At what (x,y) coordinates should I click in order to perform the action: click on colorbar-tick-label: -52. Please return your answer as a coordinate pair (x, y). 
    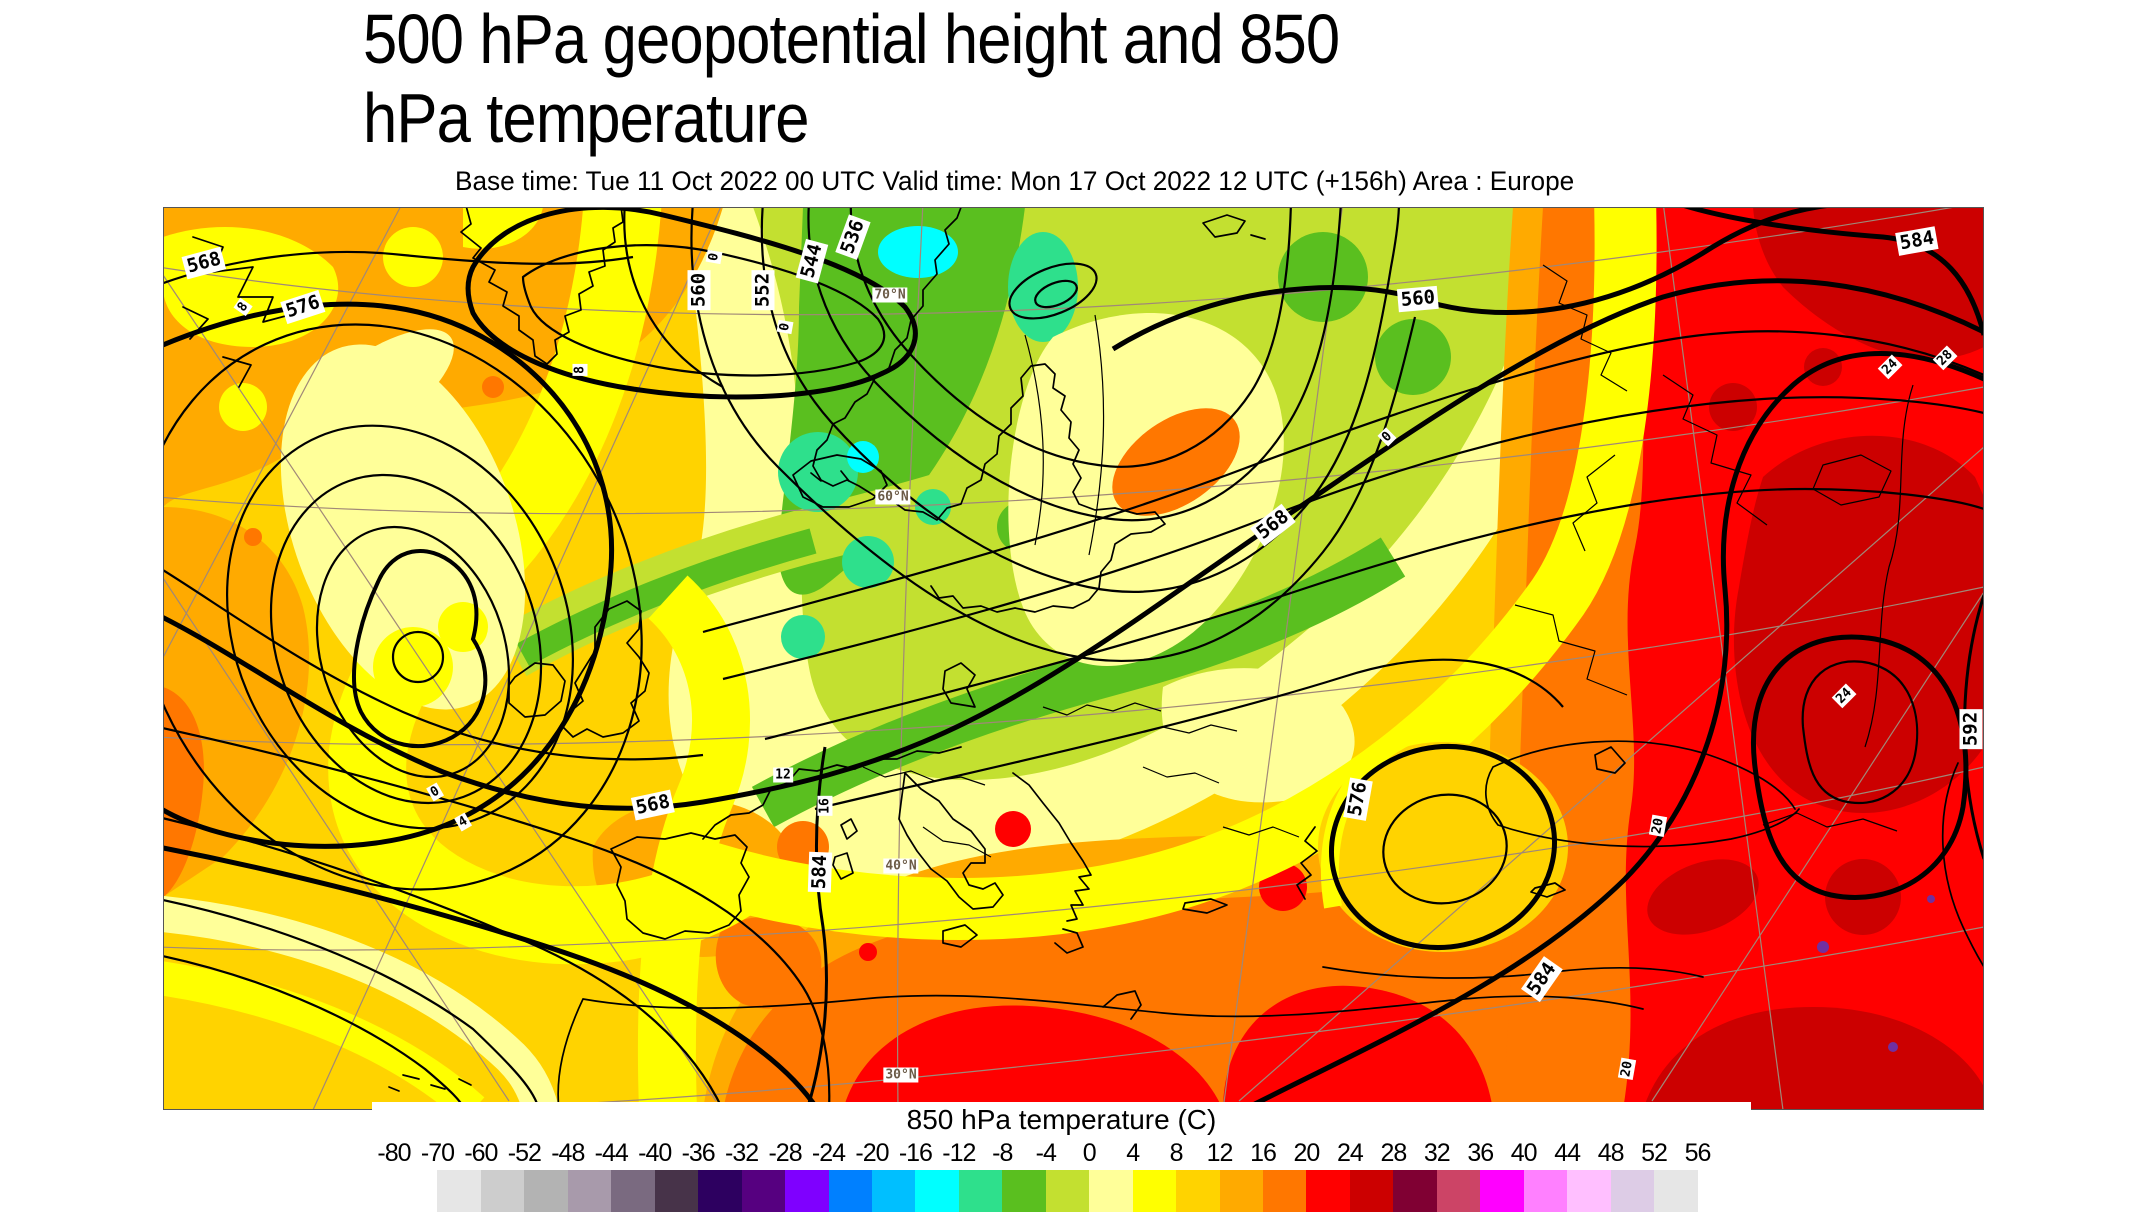
    Looking at the image, I should click on (524, 1153).